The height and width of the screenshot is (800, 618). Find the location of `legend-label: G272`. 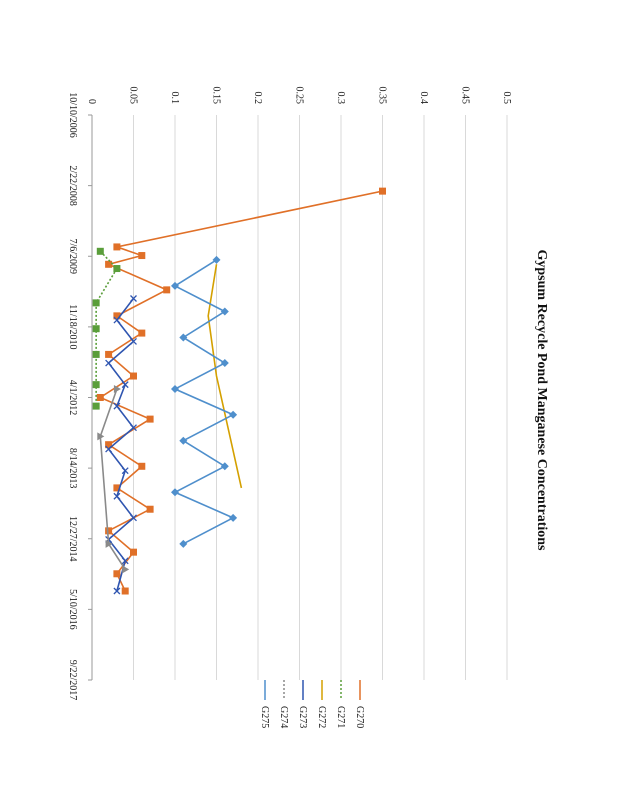

legend-label: G272 is located at coordinates (321, 717).